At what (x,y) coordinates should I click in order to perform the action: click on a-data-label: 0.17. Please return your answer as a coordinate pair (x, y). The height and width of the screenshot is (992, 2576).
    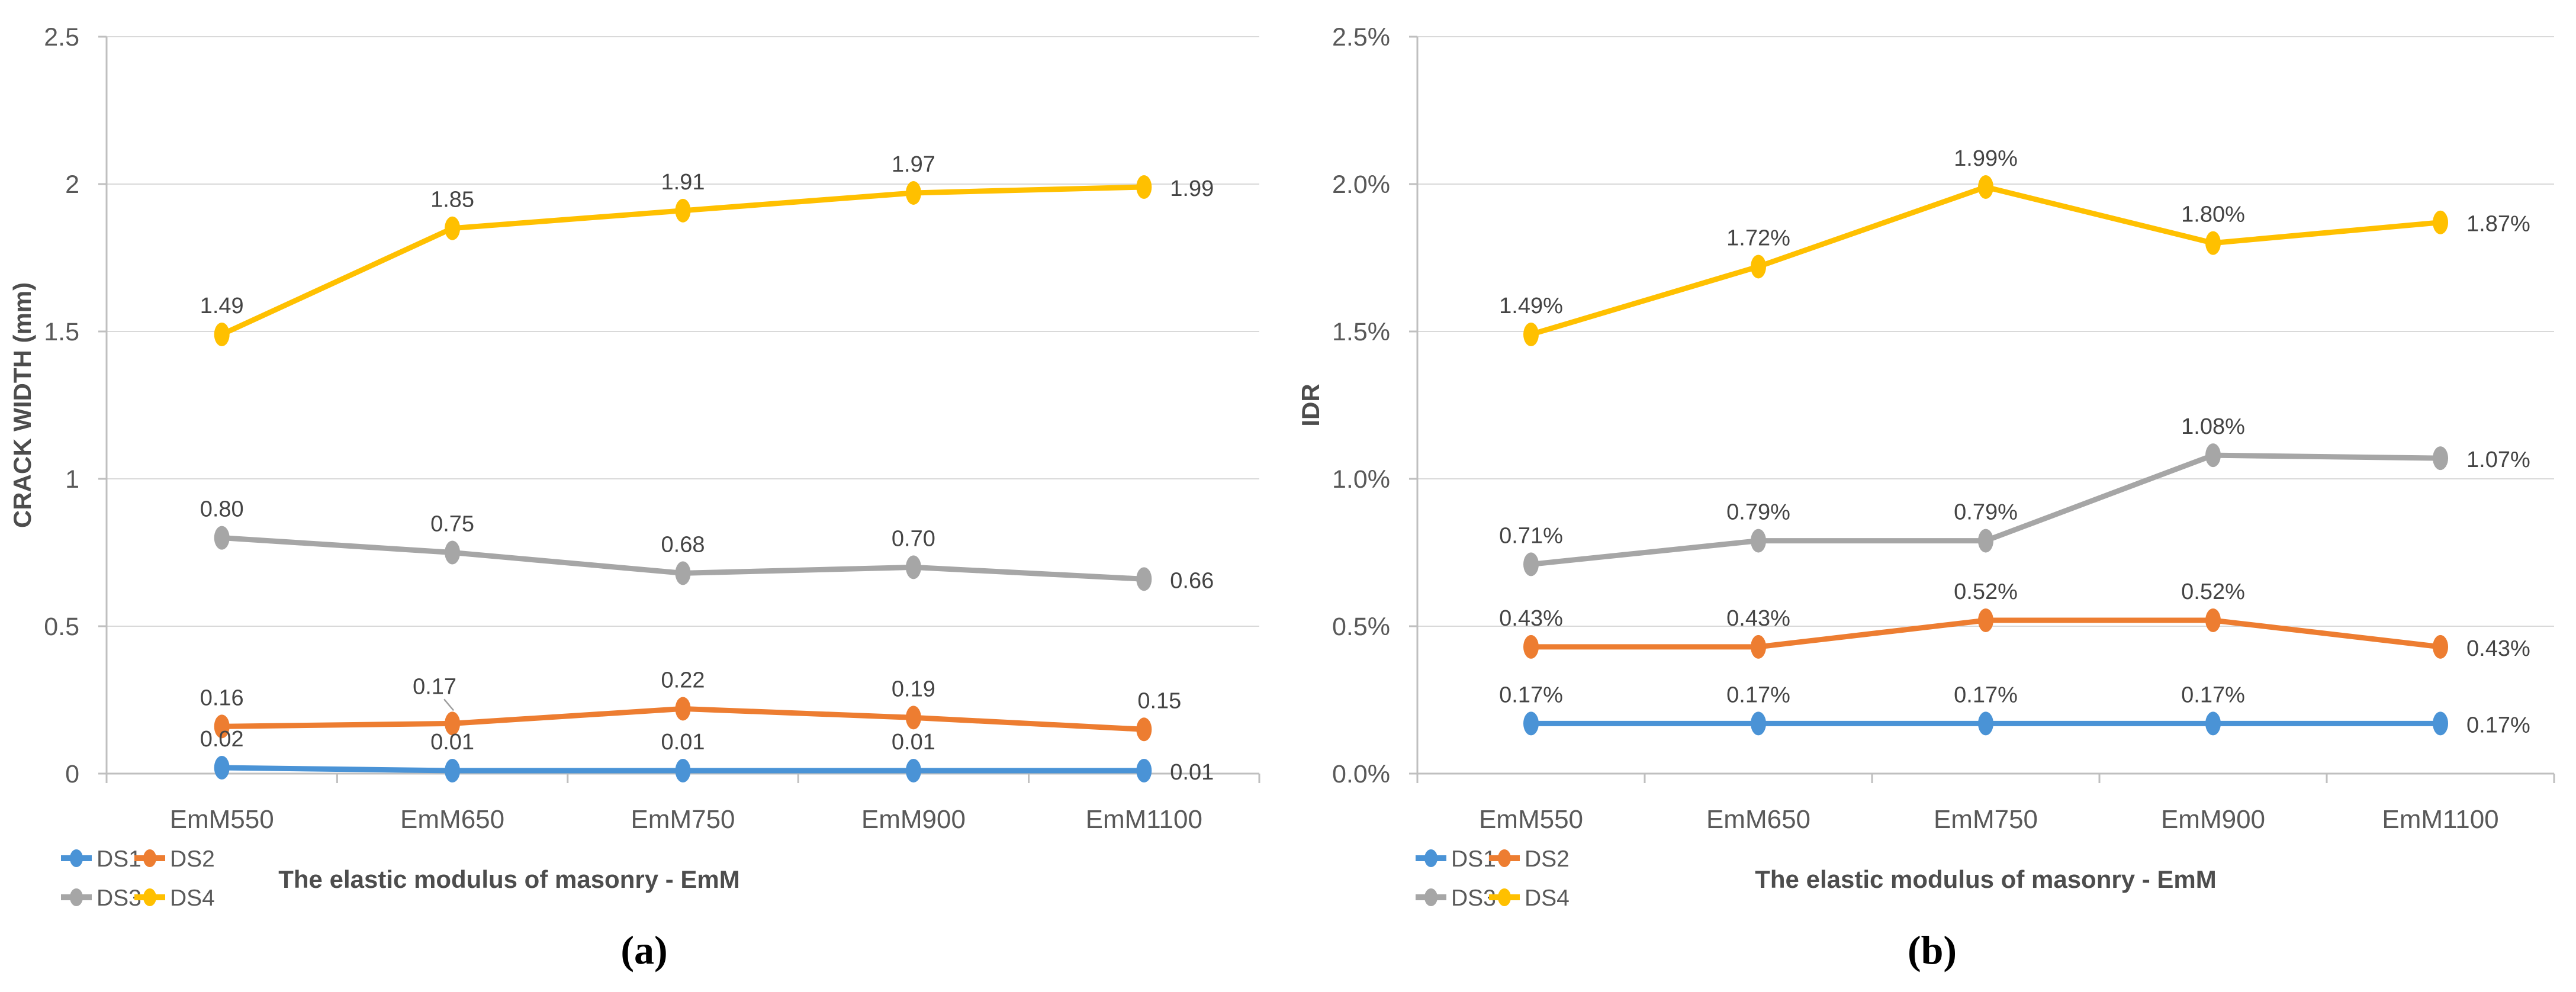
    Looking at the image, I should click on (435, 686).